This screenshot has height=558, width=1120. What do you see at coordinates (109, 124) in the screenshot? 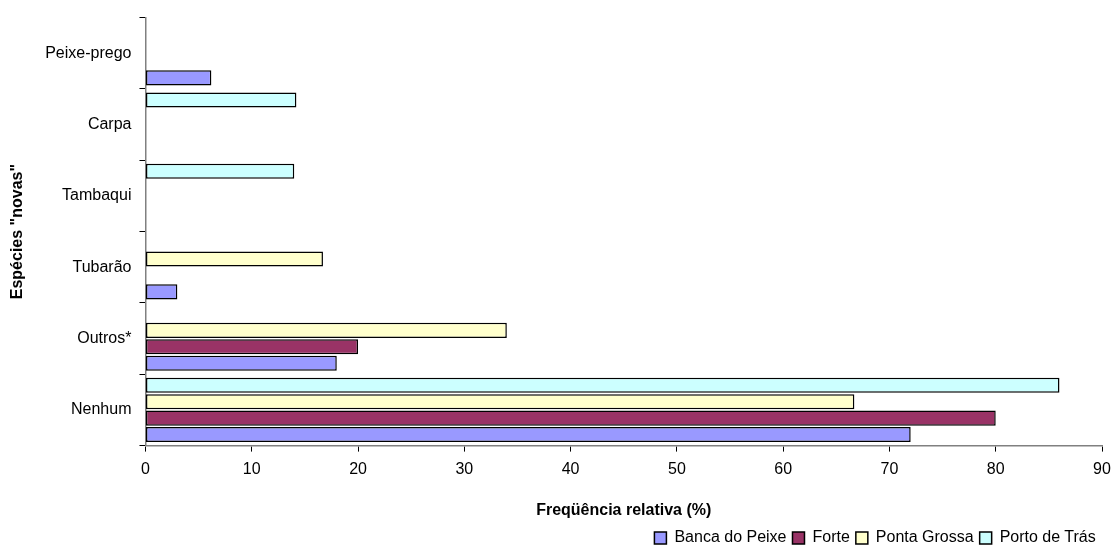
I see `y-tick-label: Carpa` at bounding box center [109, 124].